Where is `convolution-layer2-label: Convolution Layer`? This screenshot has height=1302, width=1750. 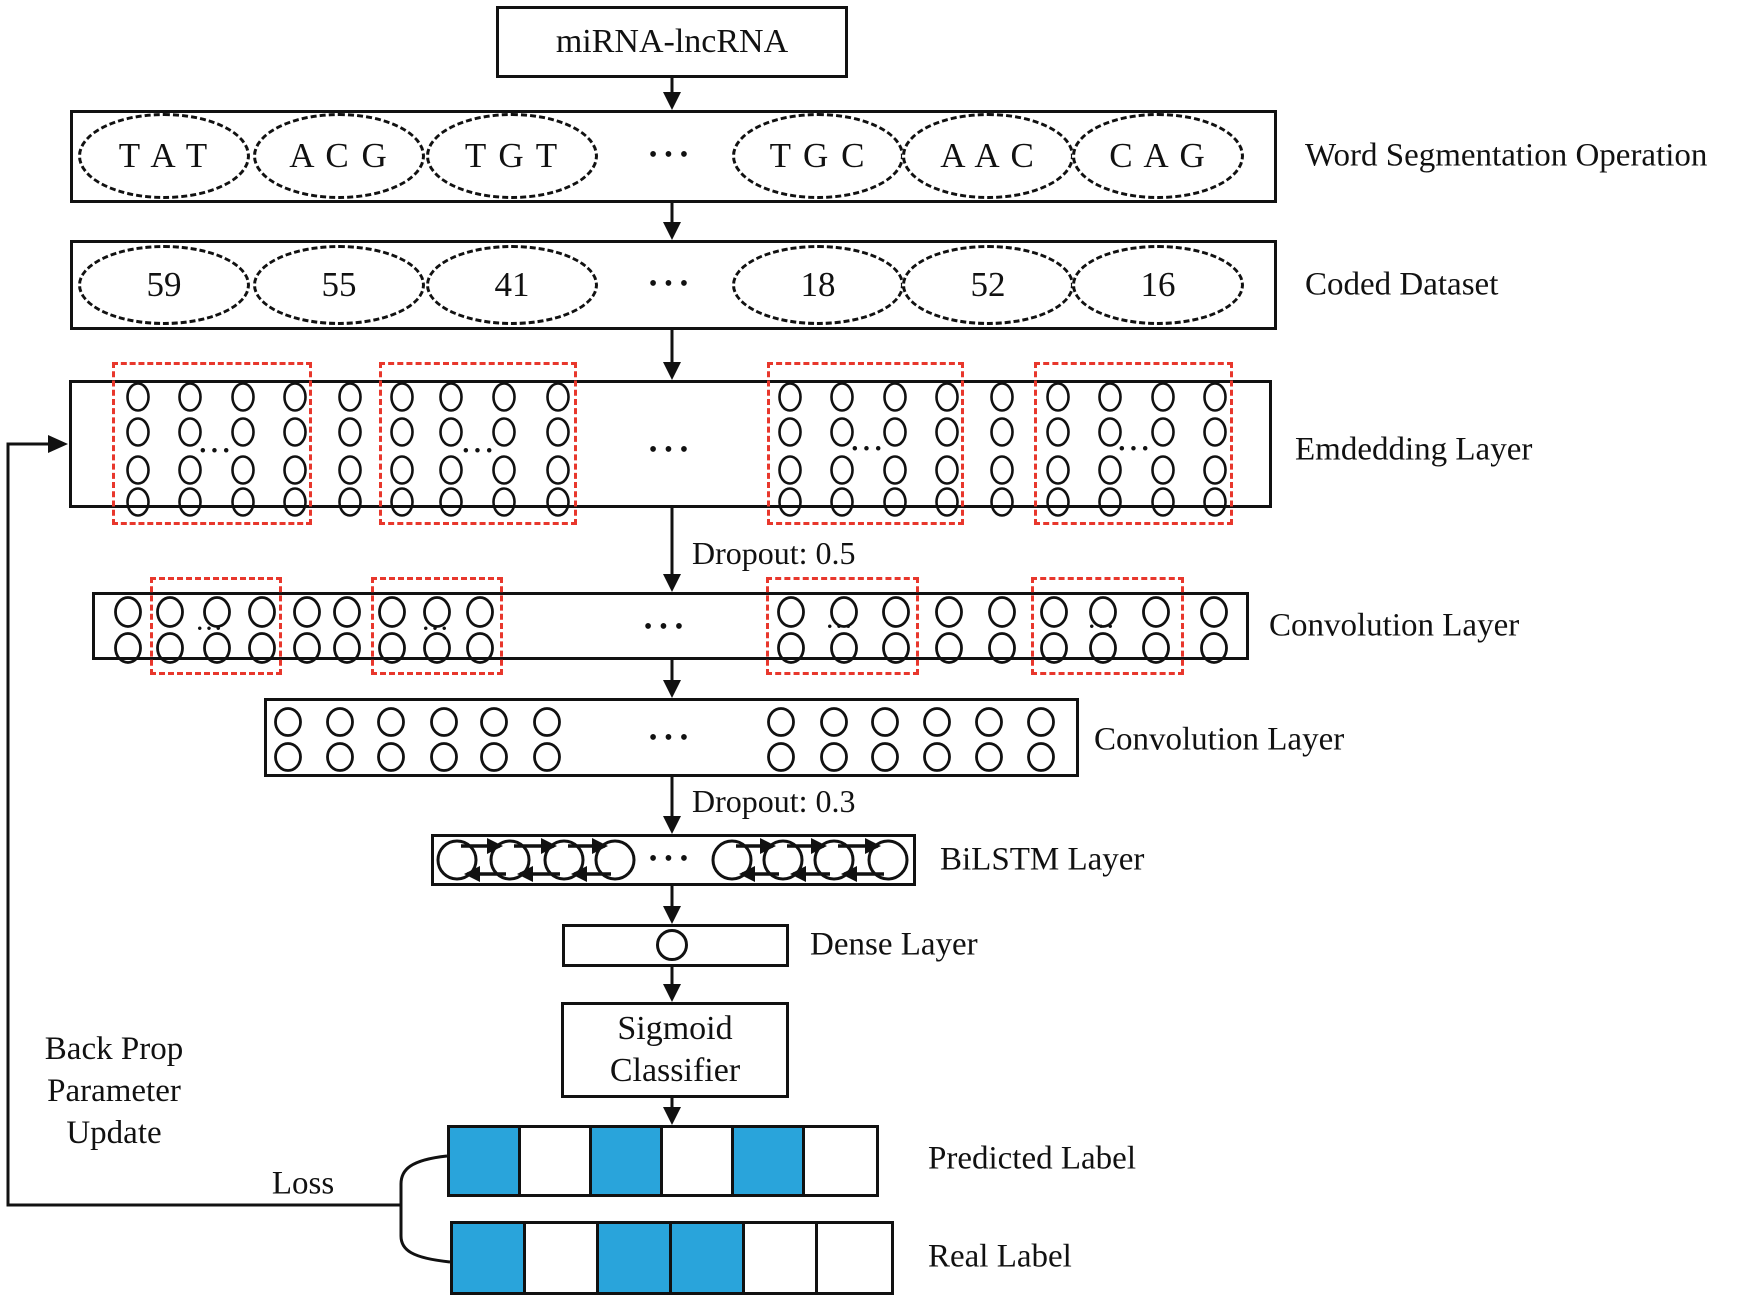 convolution-layer2-label: Convolution Layer is located at coordinates (1219, 739).